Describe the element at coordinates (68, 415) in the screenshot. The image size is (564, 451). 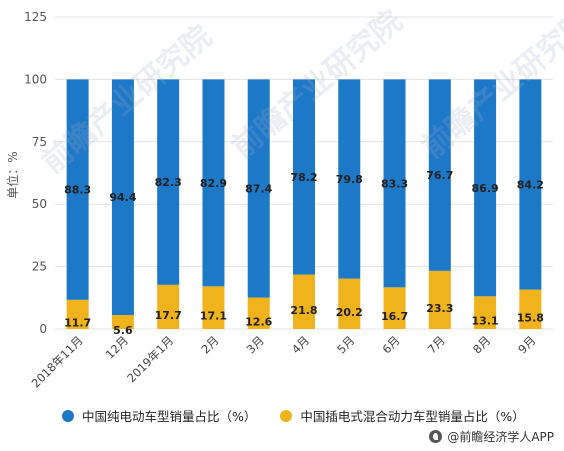
I see `legend-dot-bev` at that location.